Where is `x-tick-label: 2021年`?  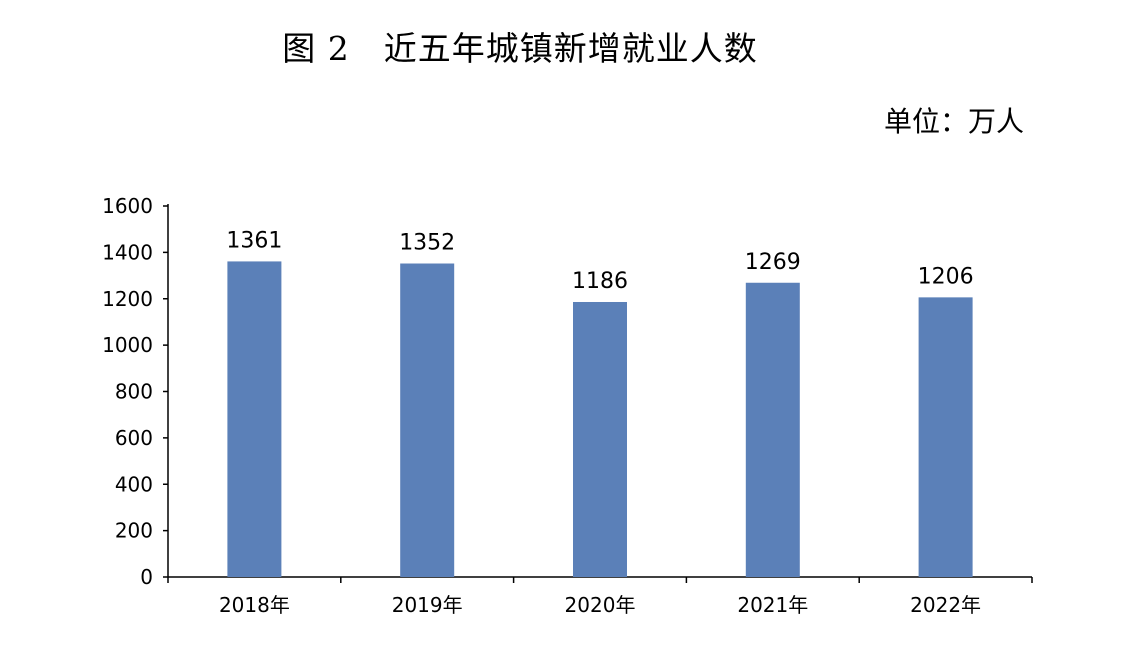 x-tick-label: 2021年 is located at coordinates (772, 605).